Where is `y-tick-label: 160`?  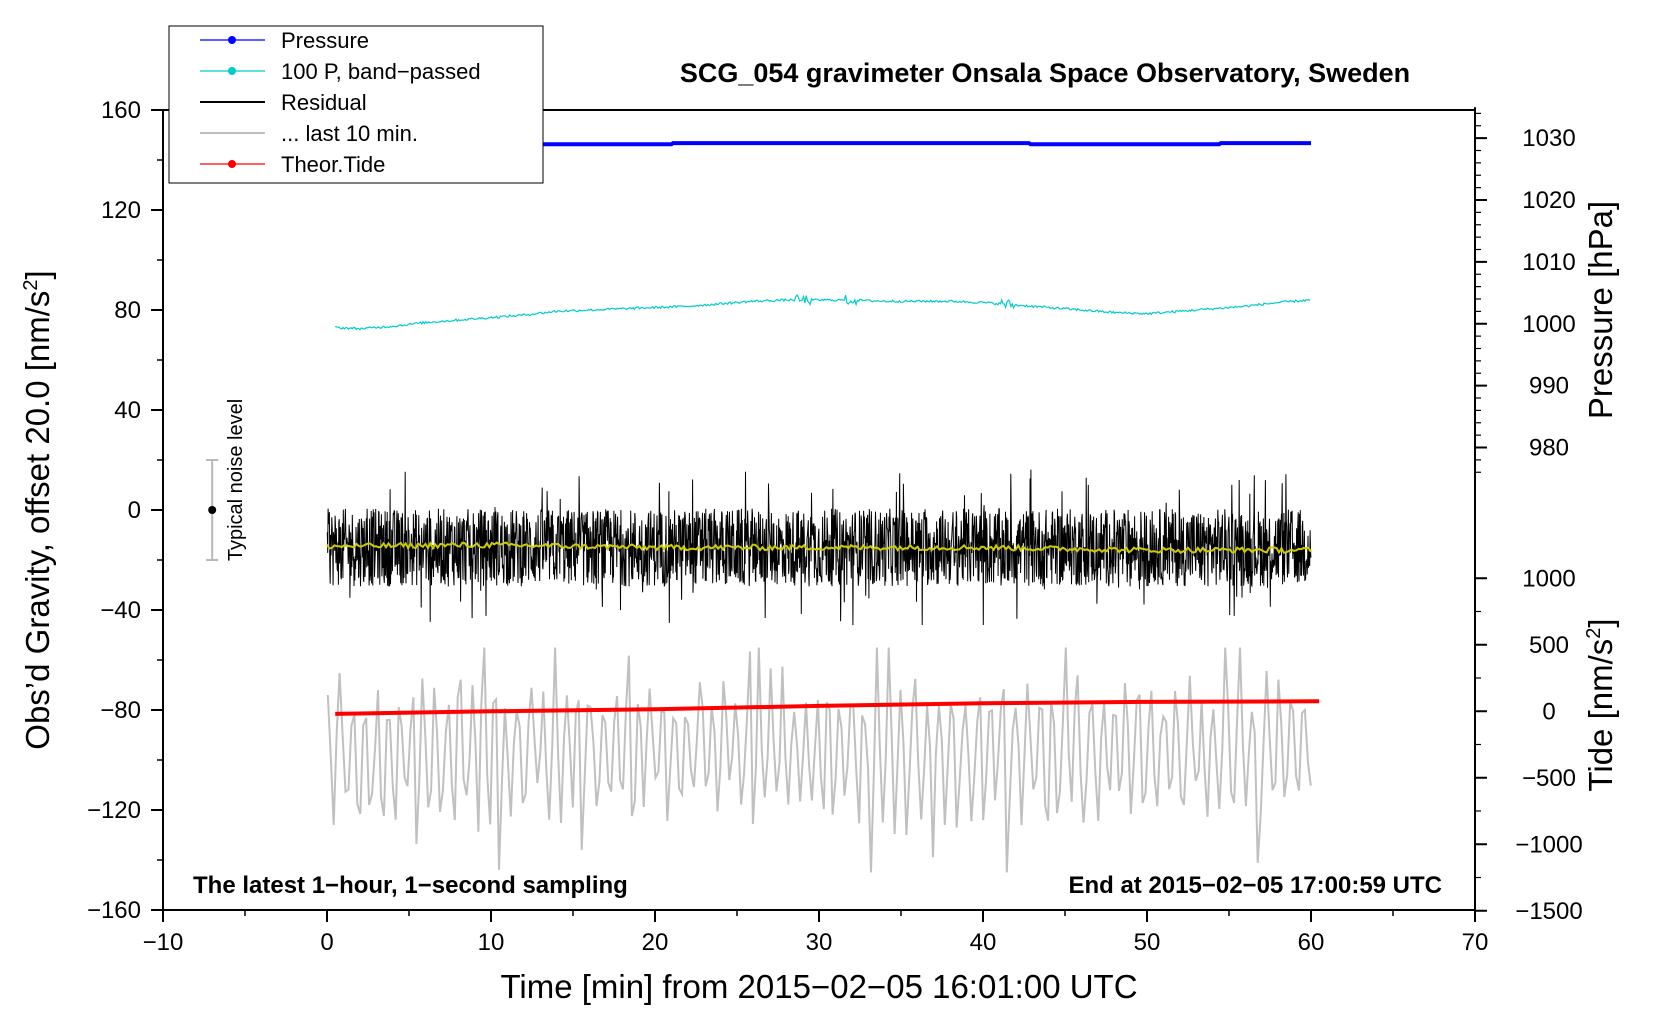 y-tick-label: 160 is located at coordinates (121, 110).